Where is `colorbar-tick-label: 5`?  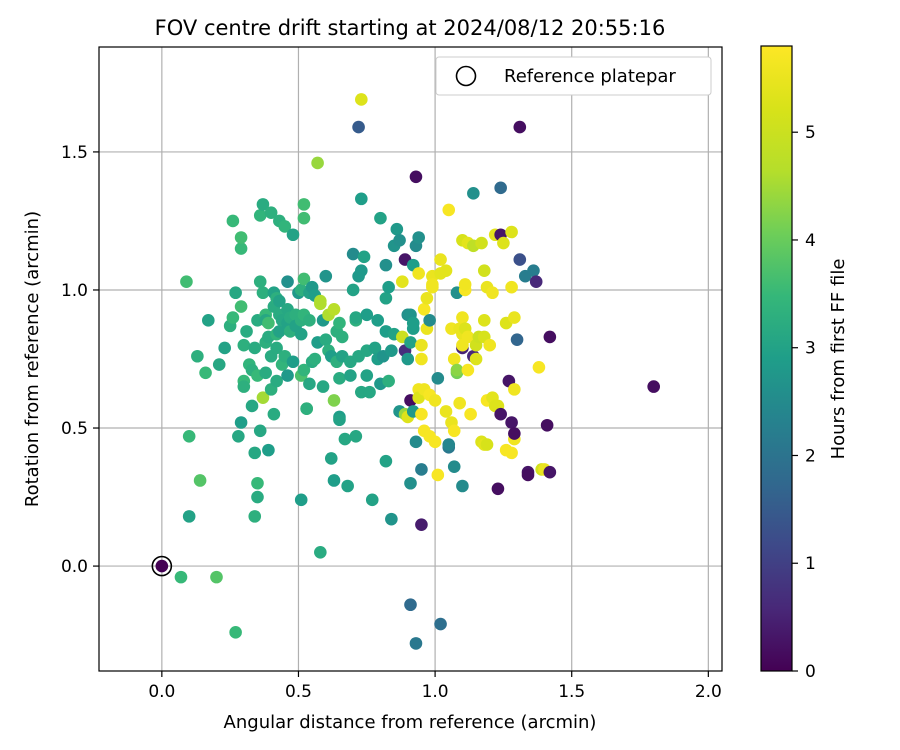 colorbar-tick-label: 5 is located at coordinates (810, 133).